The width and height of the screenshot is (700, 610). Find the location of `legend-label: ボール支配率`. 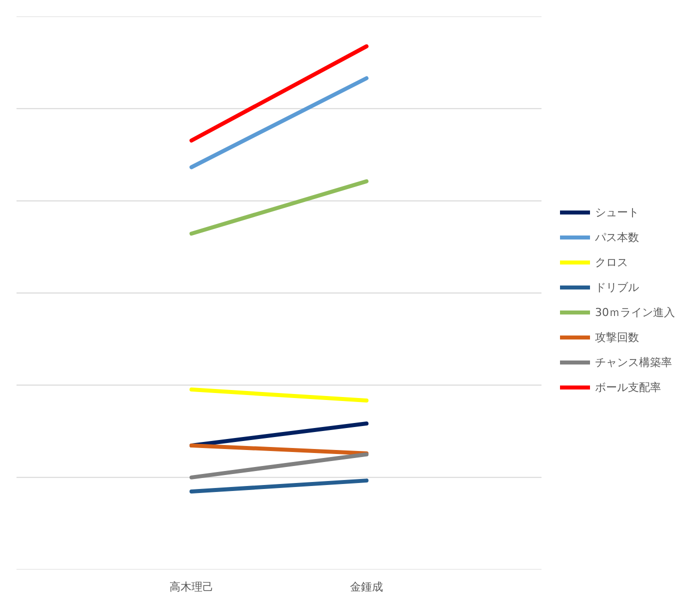

legend-label: ボール支配率 is located at coordinates (628, 387).